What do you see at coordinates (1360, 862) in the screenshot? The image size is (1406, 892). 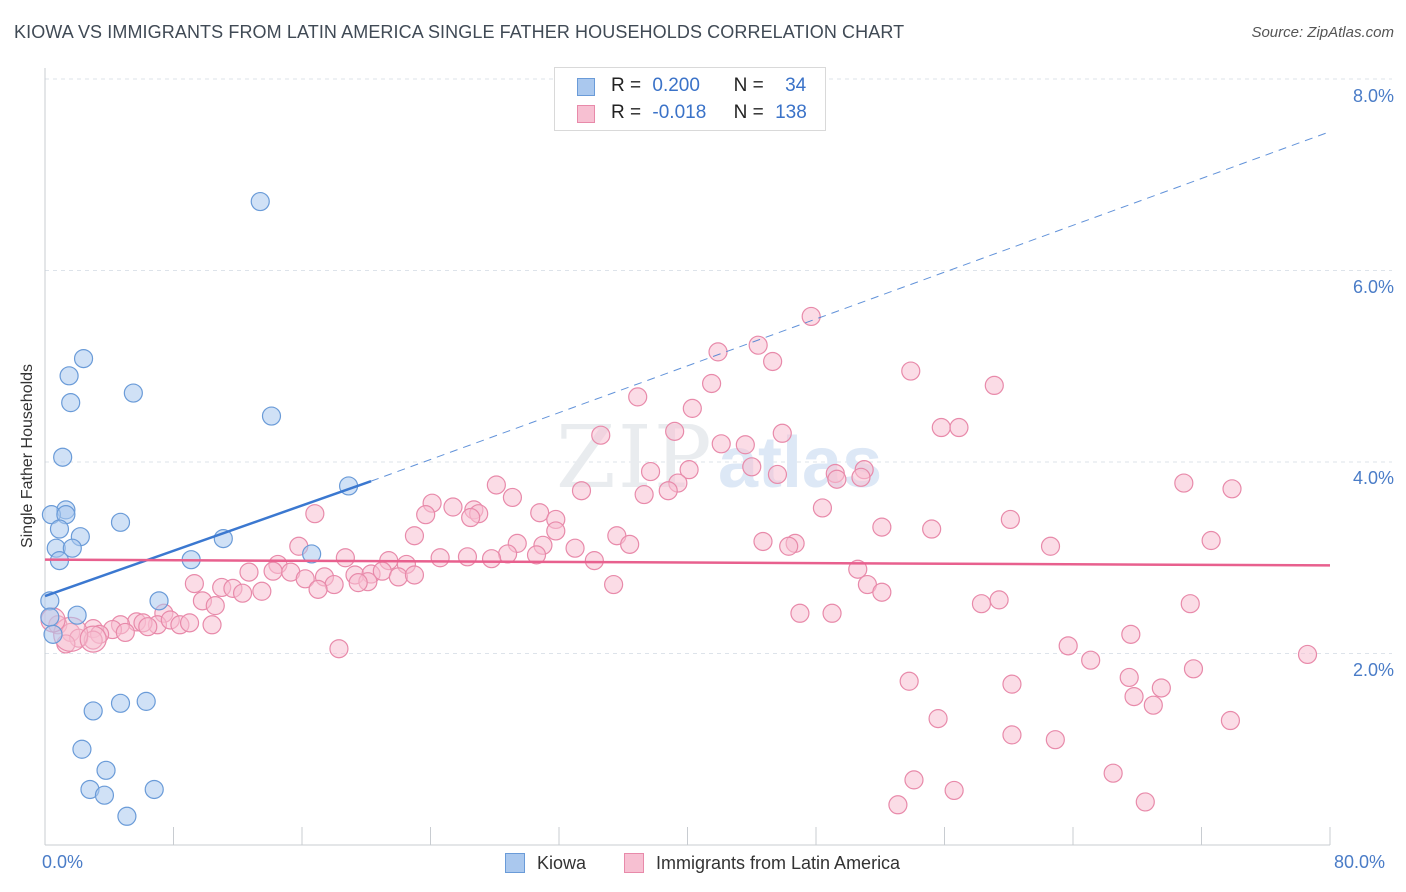 I see `x-tick-max: 80.0%` at bounding box center [1360, 862].